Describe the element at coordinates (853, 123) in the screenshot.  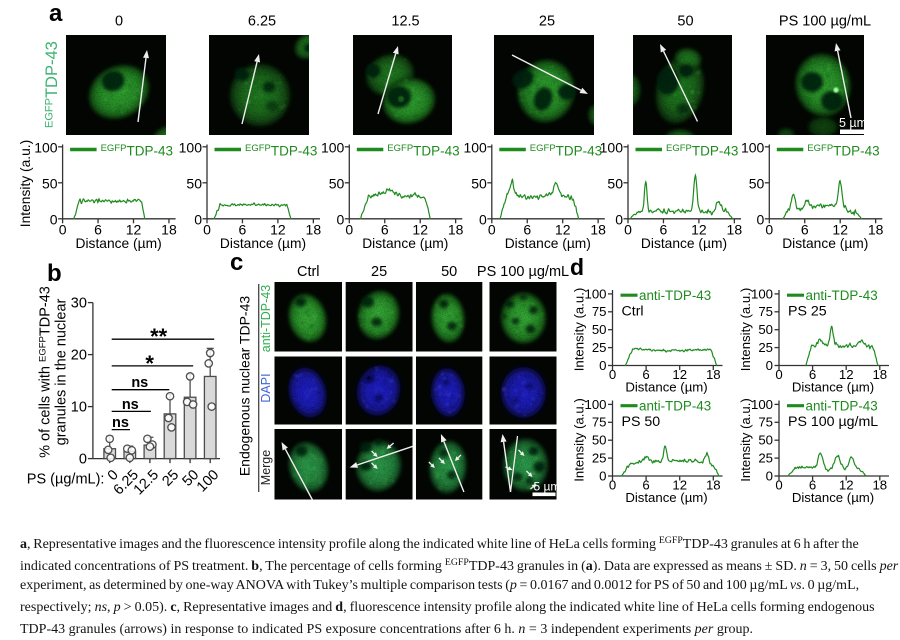
I see `svg-text: 5 µm` at that location.